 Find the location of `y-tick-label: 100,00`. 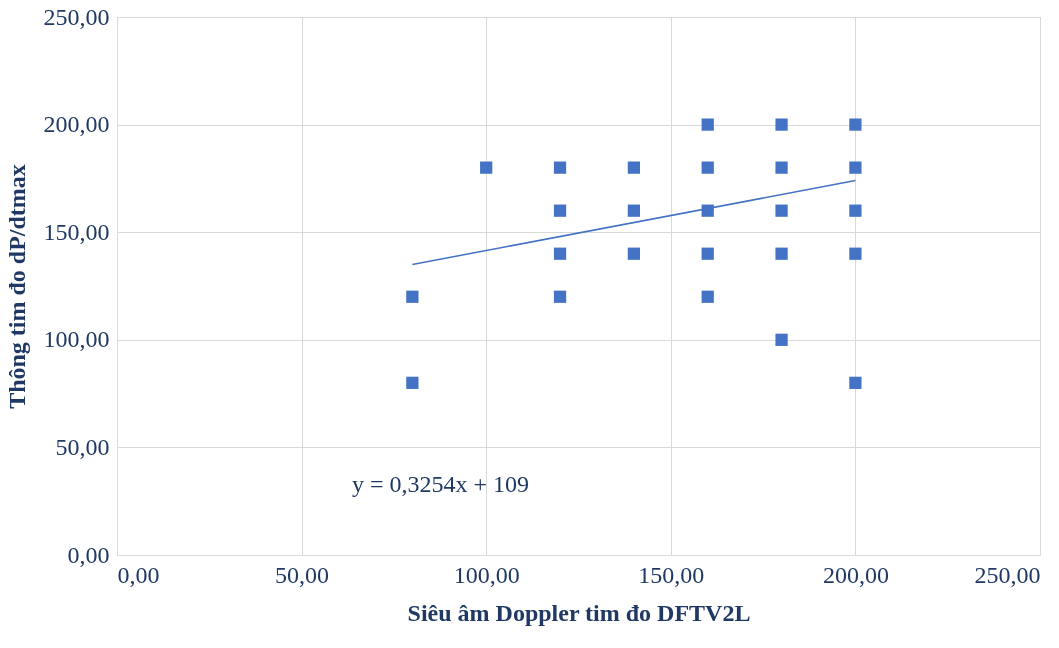

y-tick-label: 100,00 is located at coordinates (76, 339).